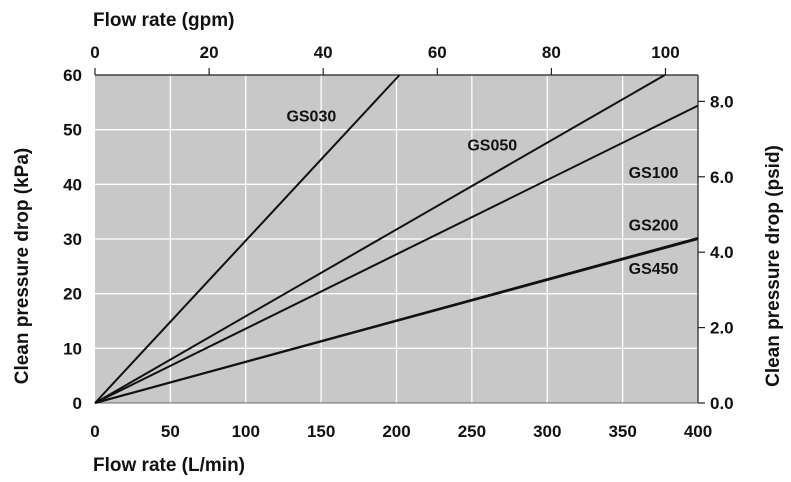 The height and width of the screenshot is (482, 791). Describe the element at coordinates (773, 266) in the screenshot. I see `right-y-axis-title: Clean pressure drop (psid)` at that location.